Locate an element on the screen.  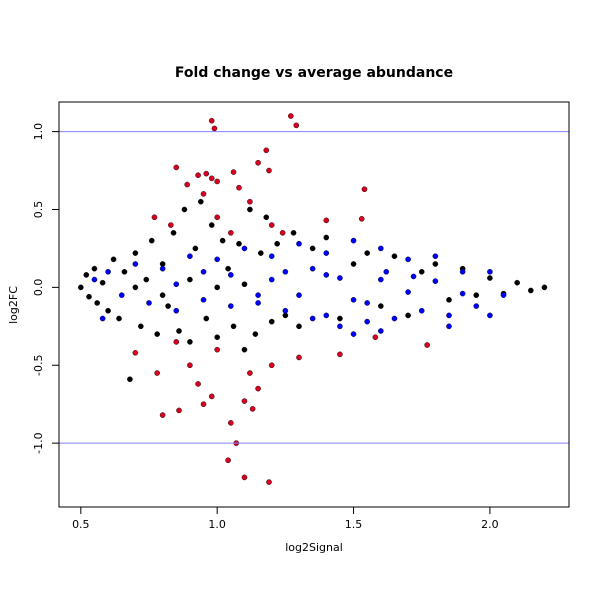
y-tick-label: 0.5 is located at coordinates (38, 210).